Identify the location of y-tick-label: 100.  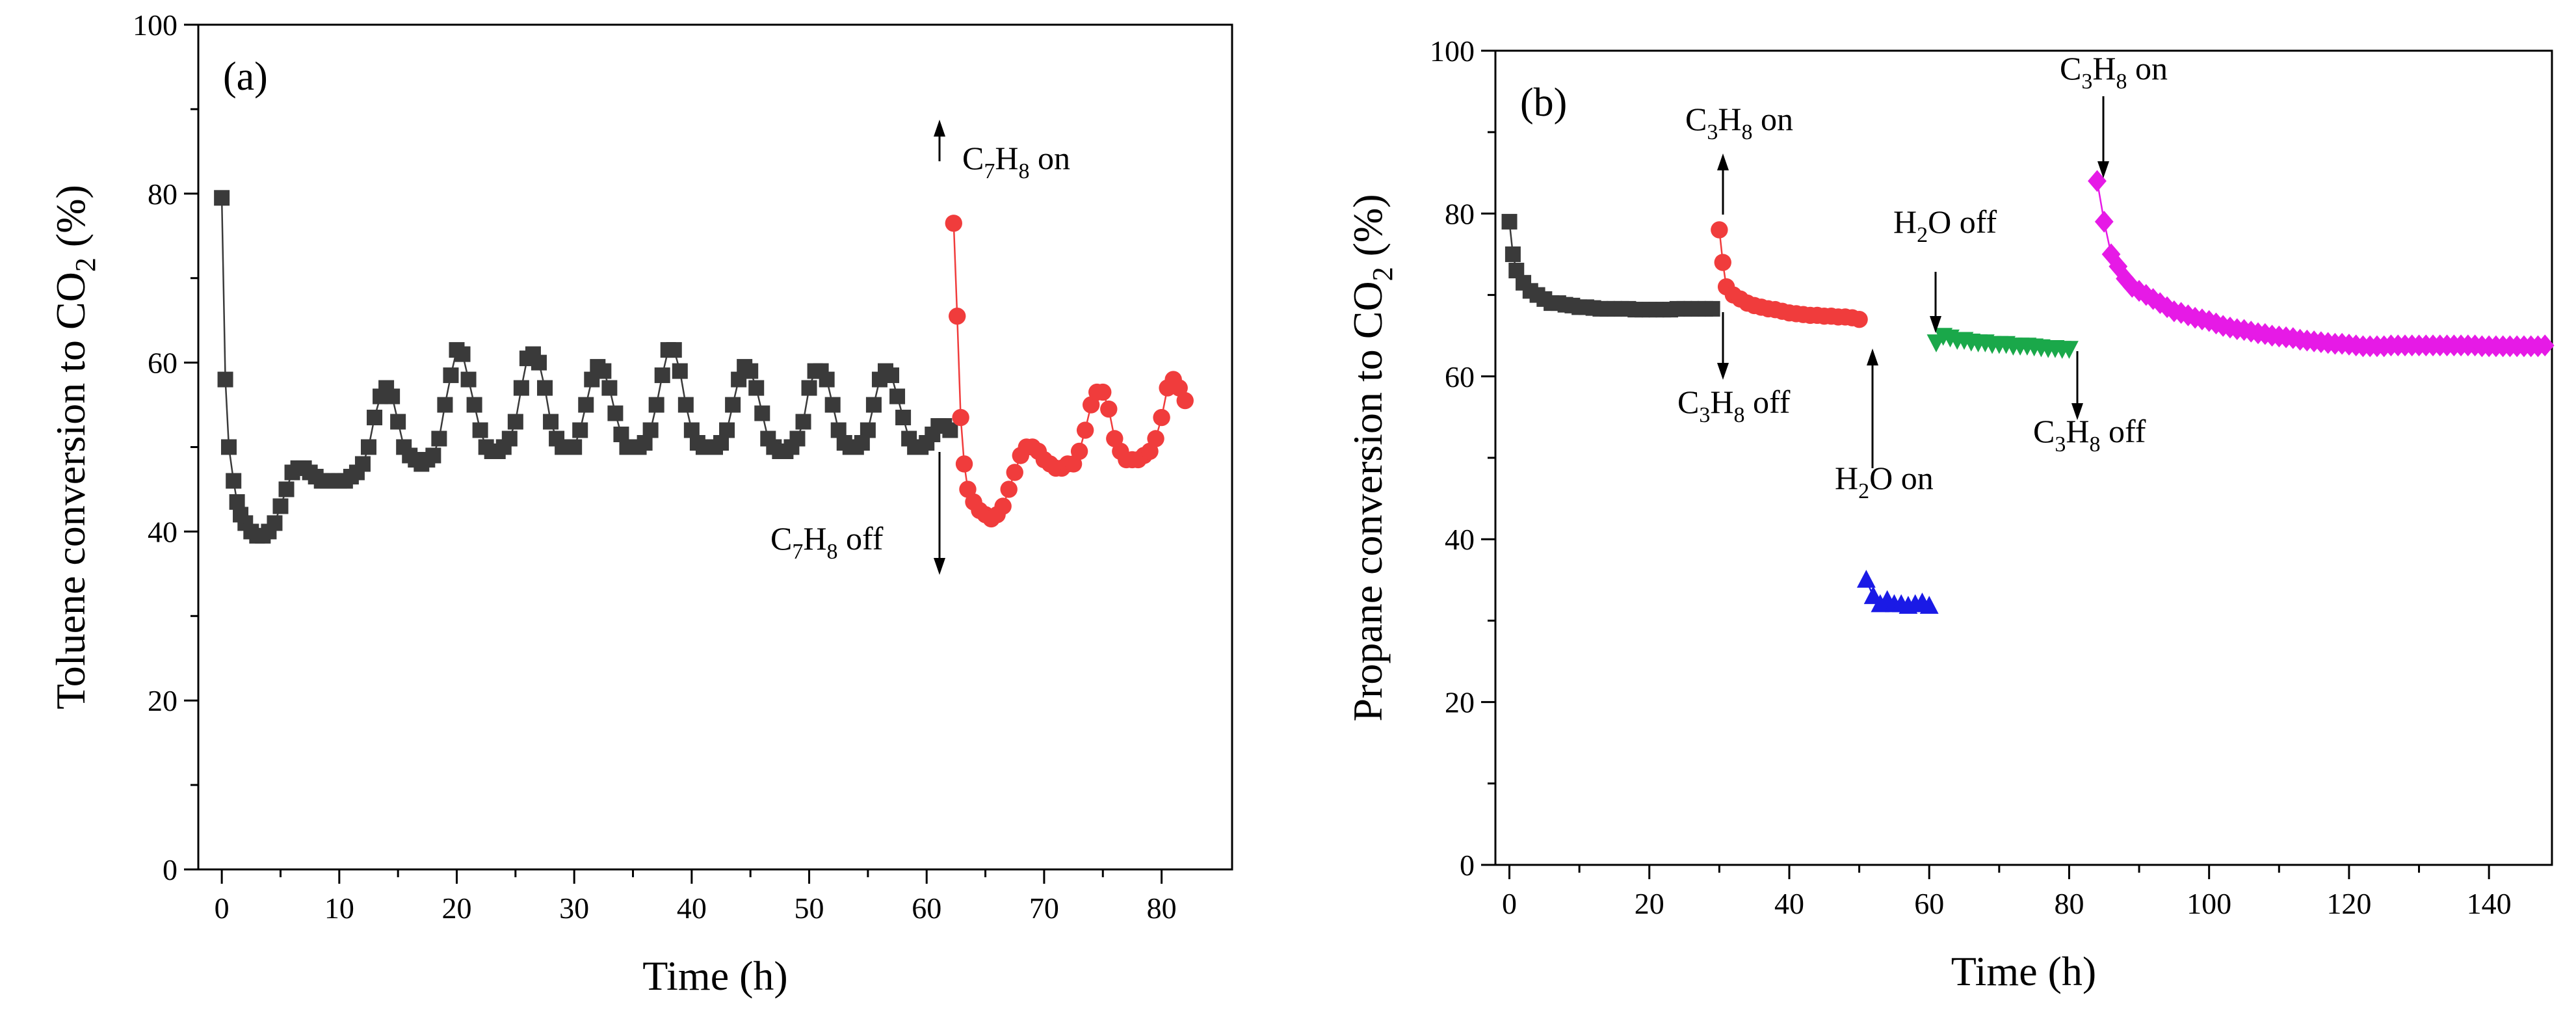
(1452, 51).